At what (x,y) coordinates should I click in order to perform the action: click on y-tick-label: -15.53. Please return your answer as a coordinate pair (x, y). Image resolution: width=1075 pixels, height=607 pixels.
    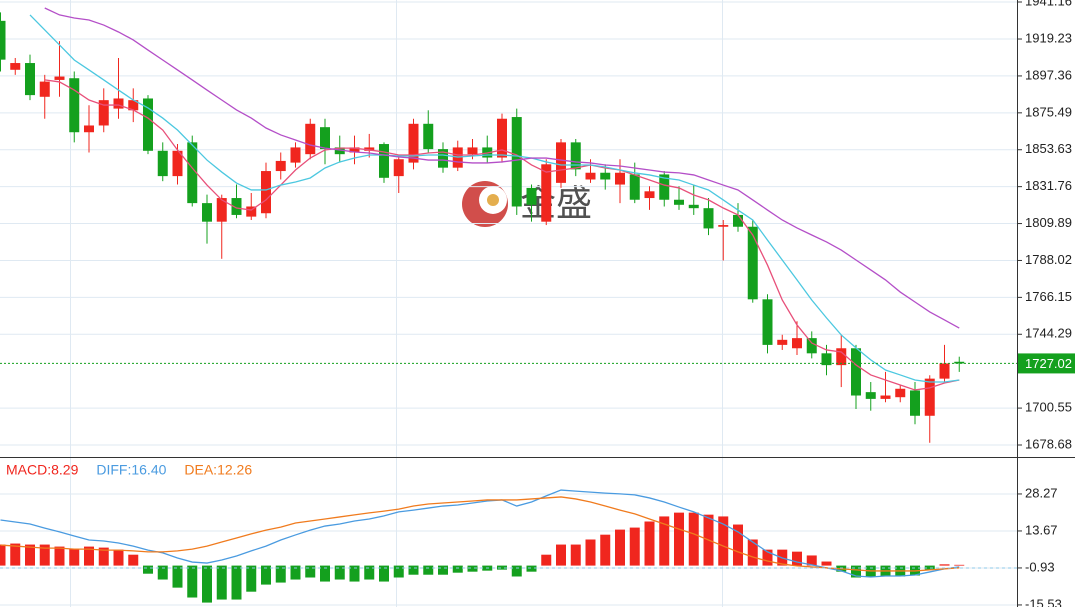
    Looking at the image, I should click on (1043, 601).